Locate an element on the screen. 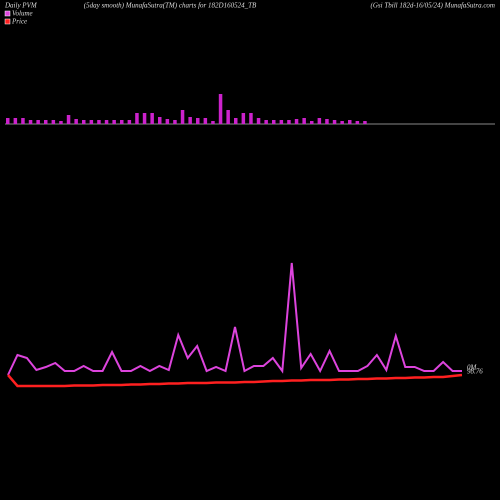  end-label: 98.76 is located at coordinates (475, 372).